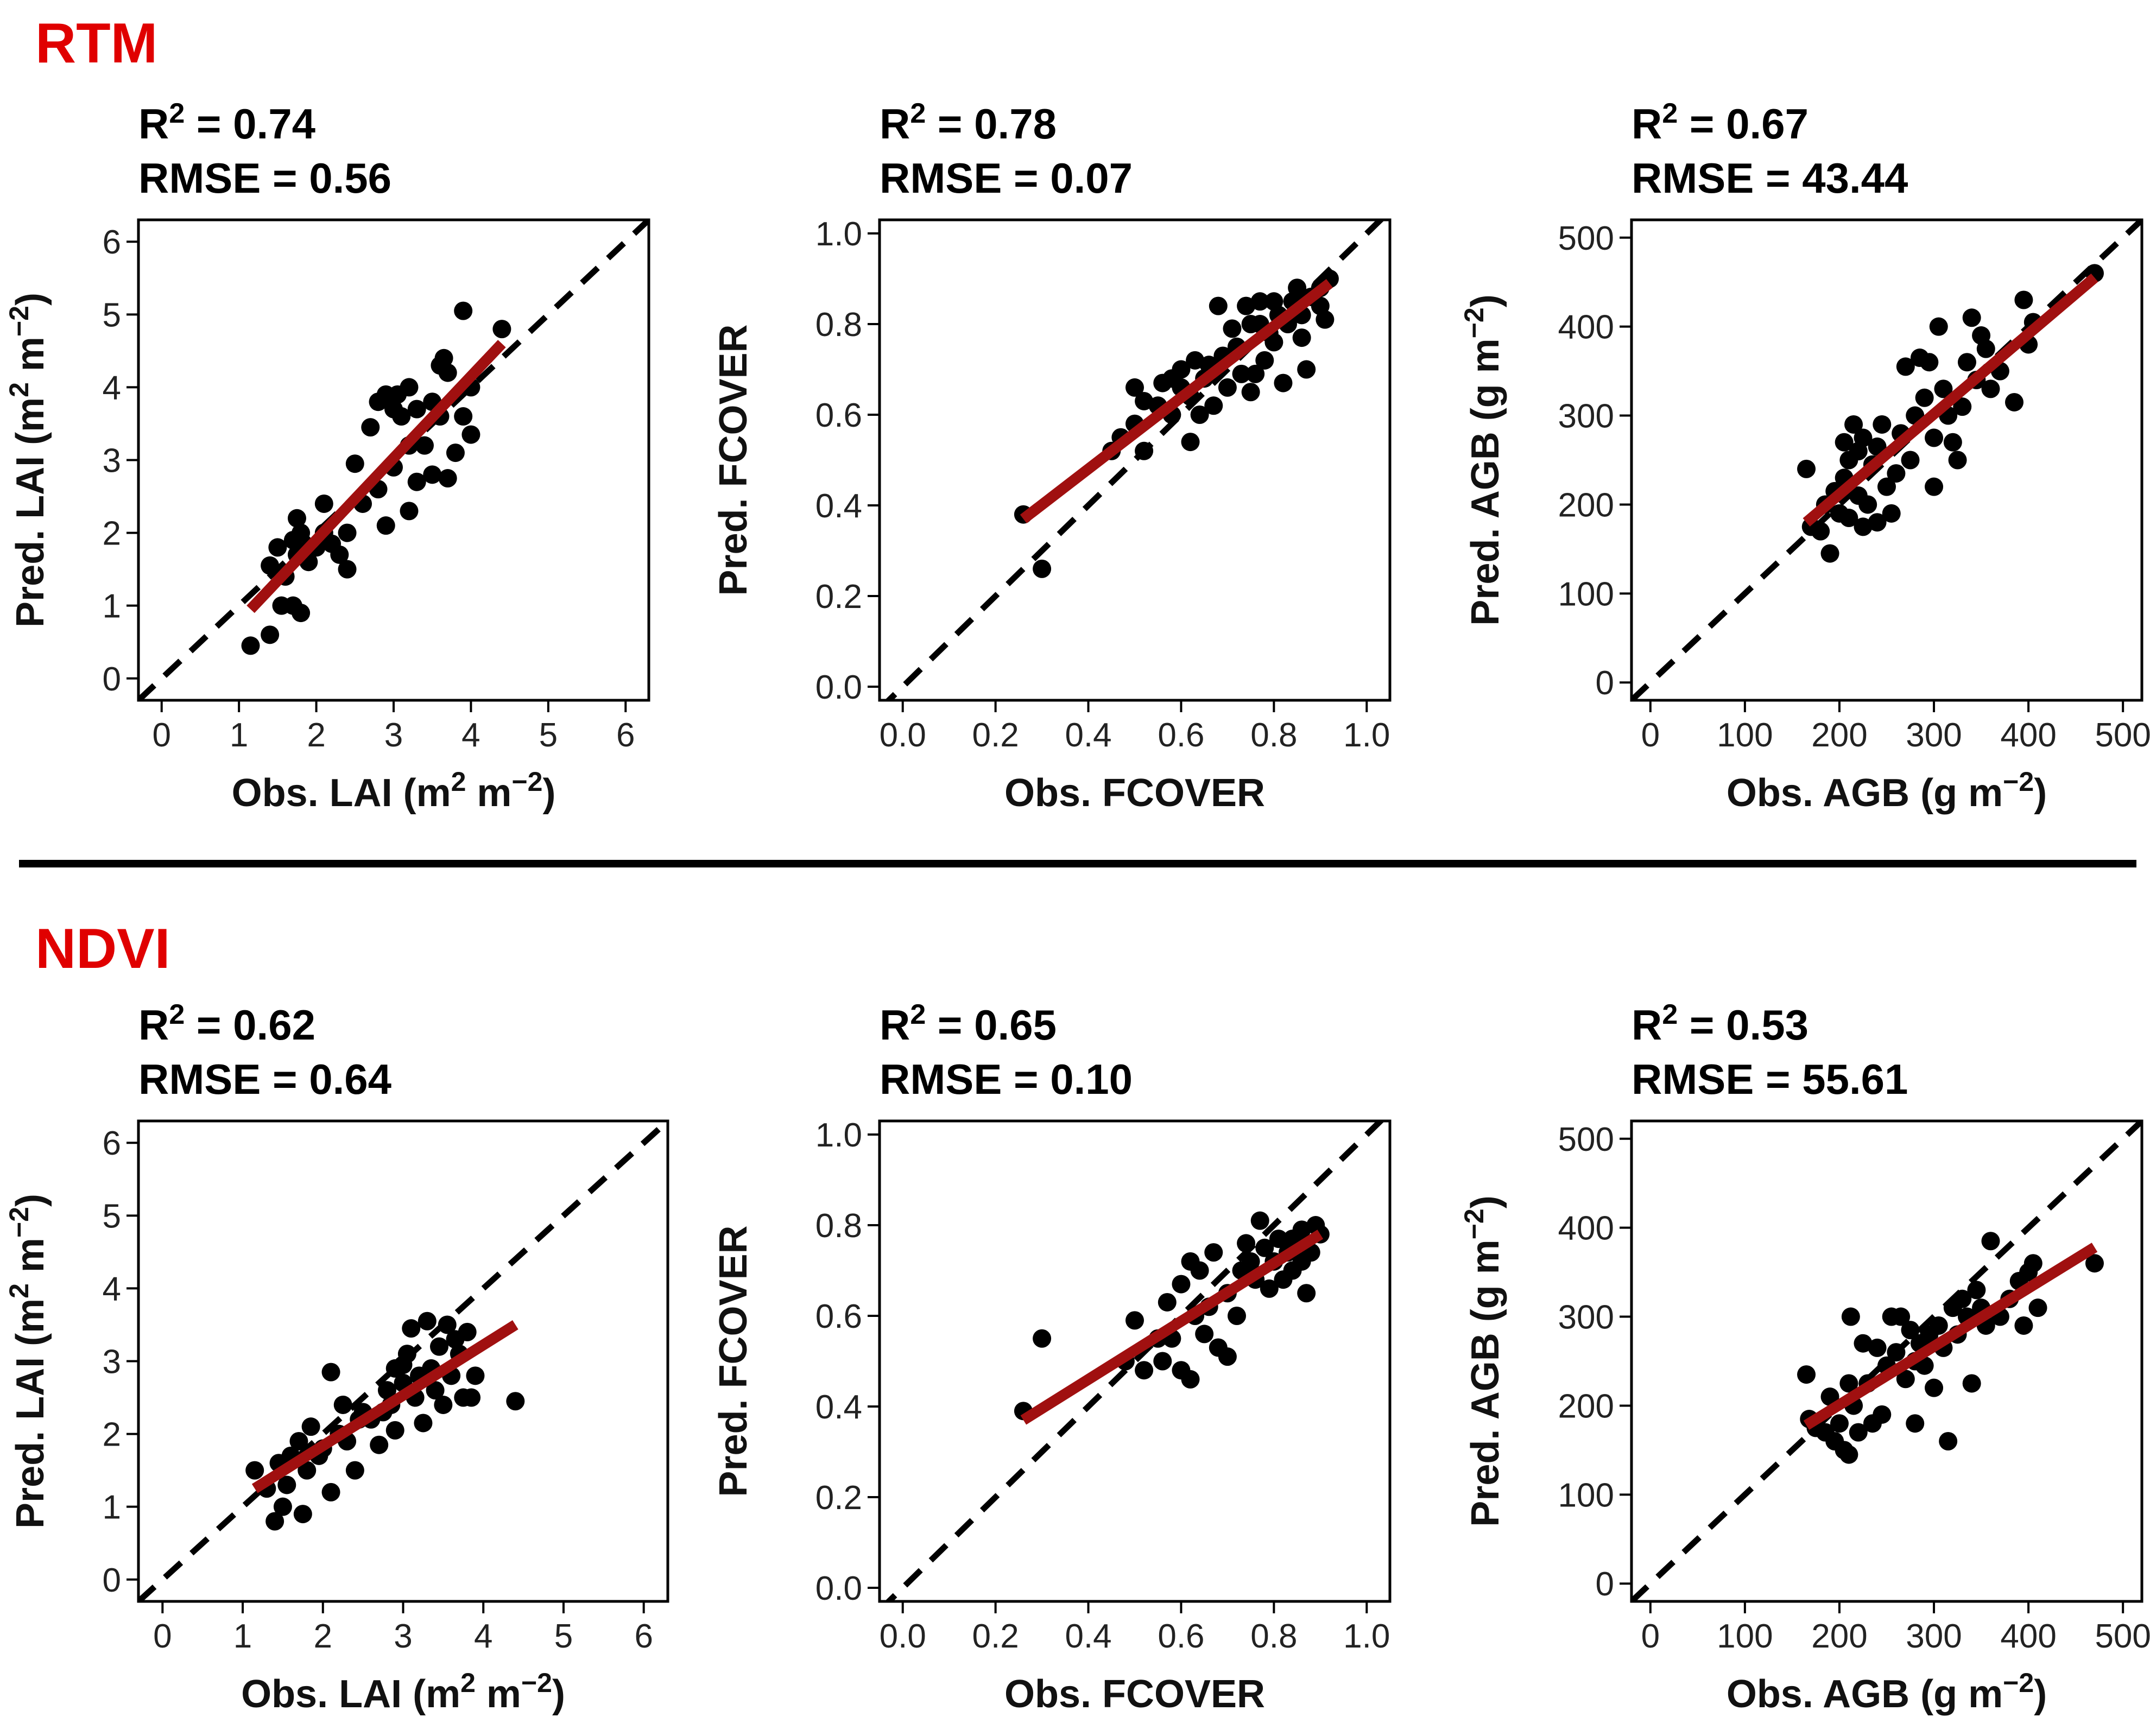 The image size is (2150, 1736). What do you see at coordinates (1483, 459) in the screenshot?
I see `y-axis-label: Pred. AGB (g m−2)` at bounding box center [1483, 459].